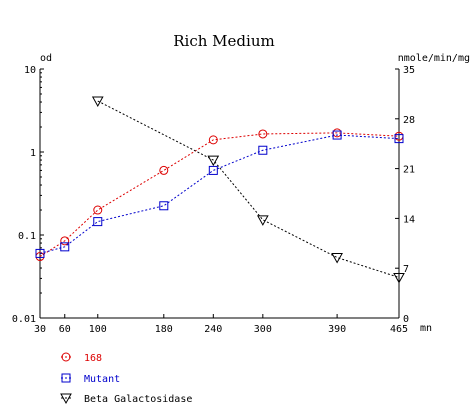  What do you see at coordinates (223, 41) in the screenshot?
I see `chart-title: Rich Medium` at bounding box center [223, 41].